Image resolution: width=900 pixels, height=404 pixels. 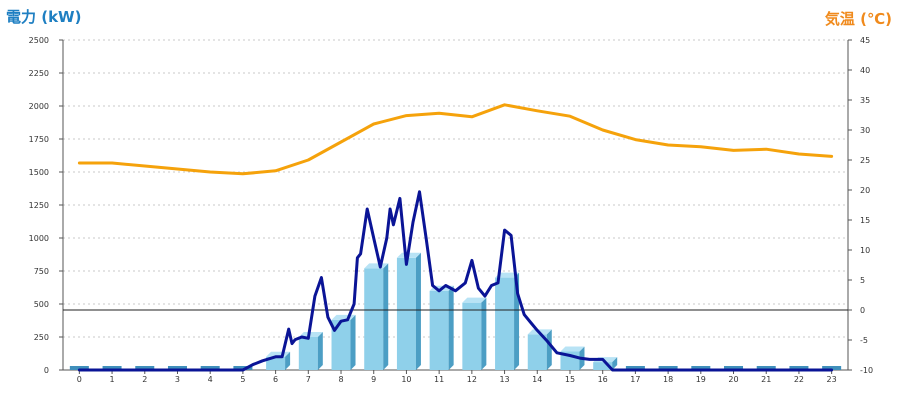 What do you see at coordinates (865, 100) in the screenshot?
I see `y-right-tick-label: 35` at bounding box center [865, 100].